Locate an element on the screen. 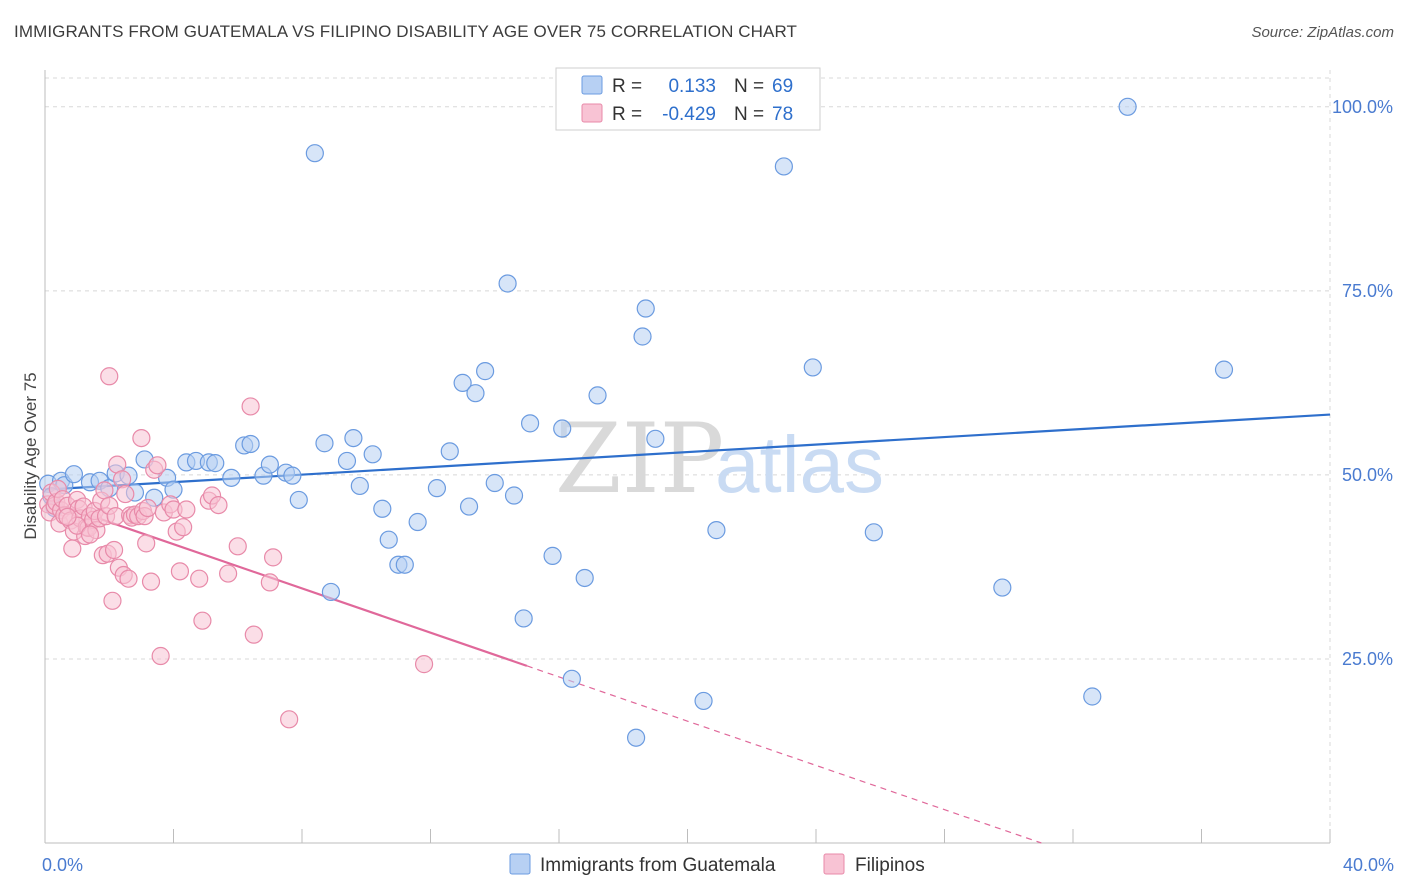 This screenshot has height=892, width=1406. y-tick-label: 50.0% is located at coordinates (1367, 475).